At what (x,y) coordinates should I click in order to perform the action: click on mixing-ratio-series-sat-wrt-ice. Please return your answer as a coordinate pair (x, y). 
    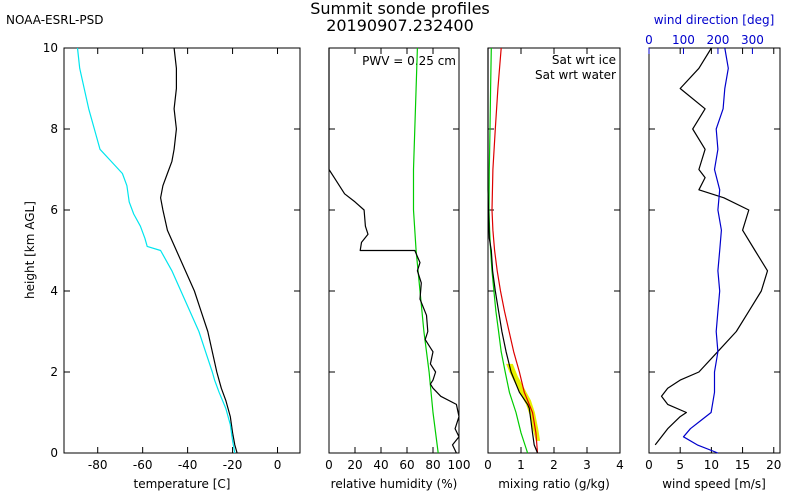
    Looking at the image, I should click on (508, 250).